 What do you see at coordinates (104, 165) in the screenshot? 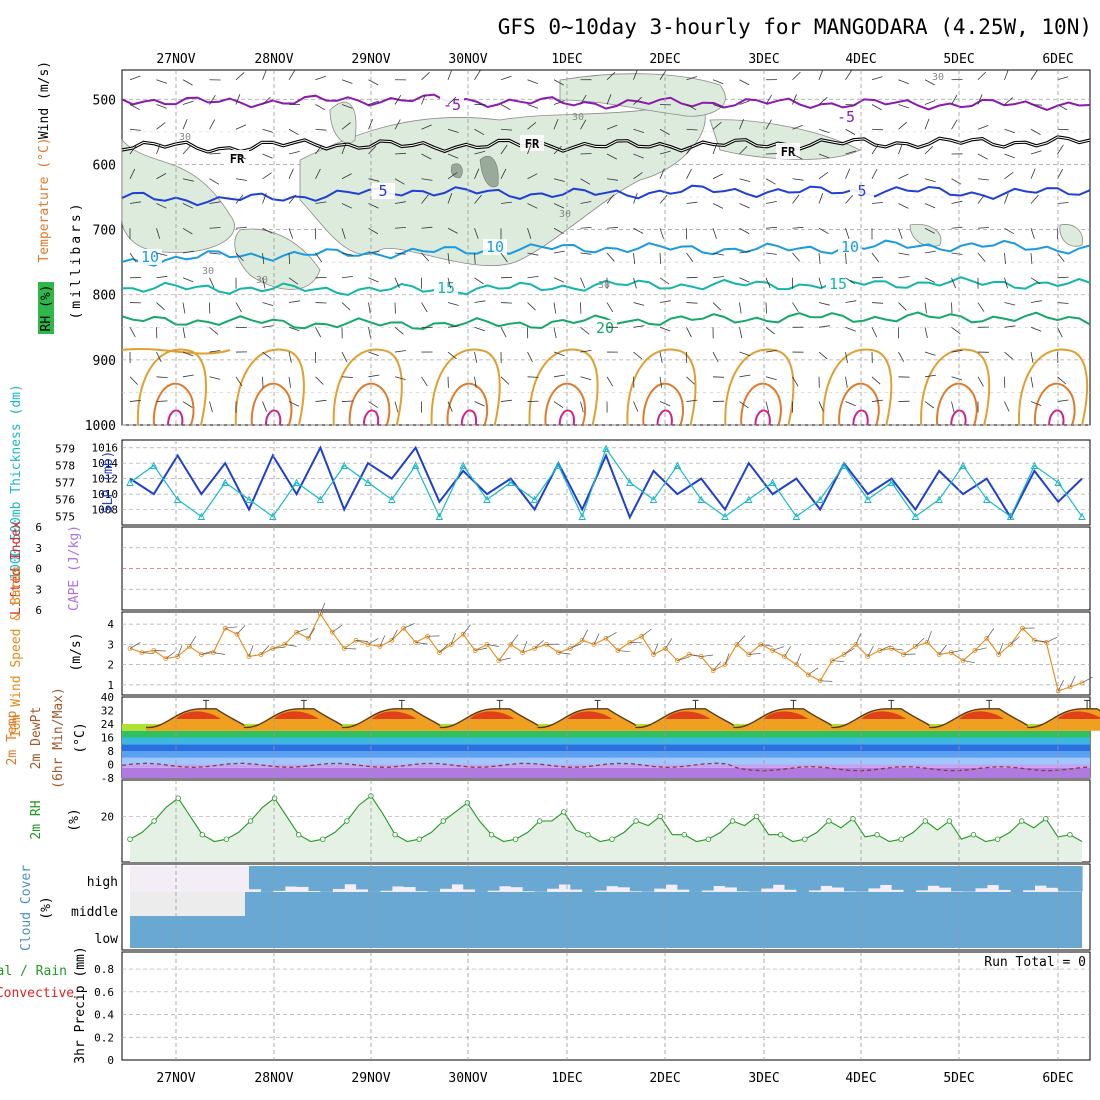
I see `pressure-tick: 600` at bounding box center [104, 165].